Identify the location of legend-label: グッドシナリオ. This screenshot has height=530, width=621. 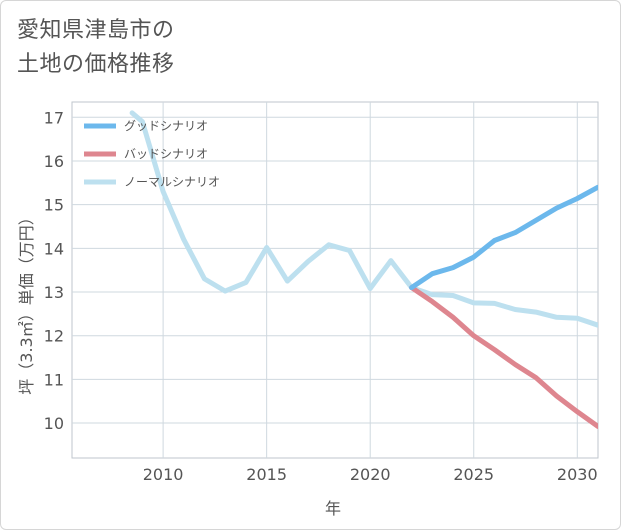
(166, 126).